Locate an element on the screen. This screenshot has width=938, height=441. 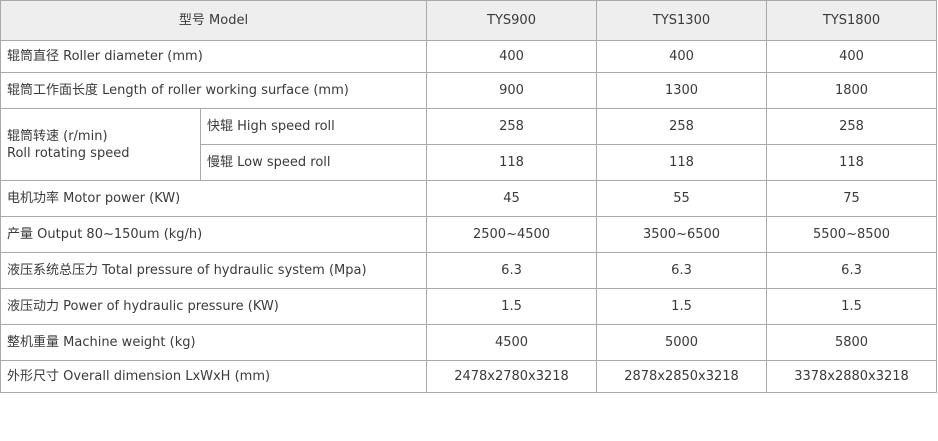
header-model-tys1300: TYS1300 is located at coordinates (682, 20).